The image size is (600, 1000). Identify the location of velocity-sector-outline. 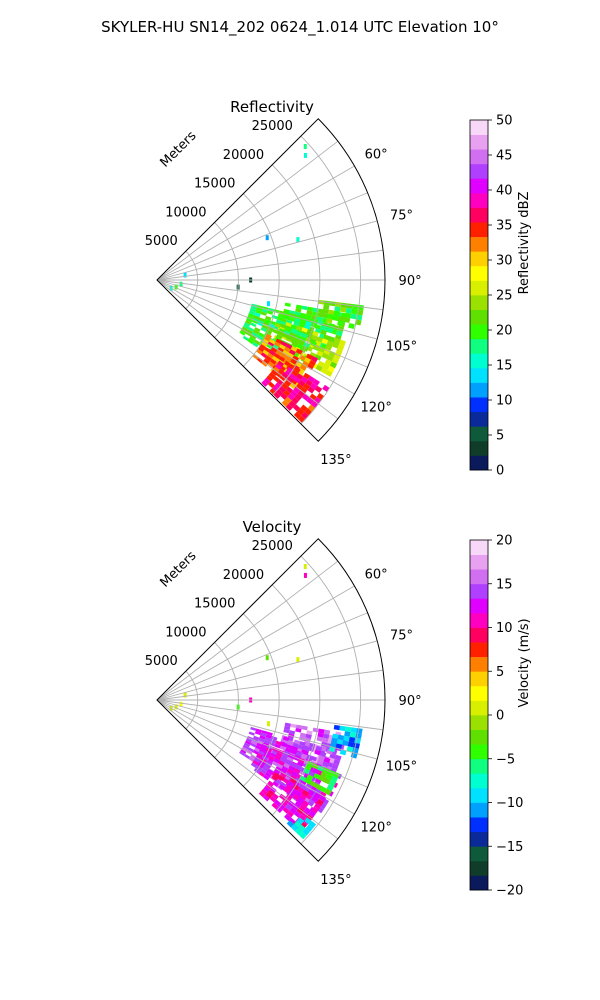
(271, 700).